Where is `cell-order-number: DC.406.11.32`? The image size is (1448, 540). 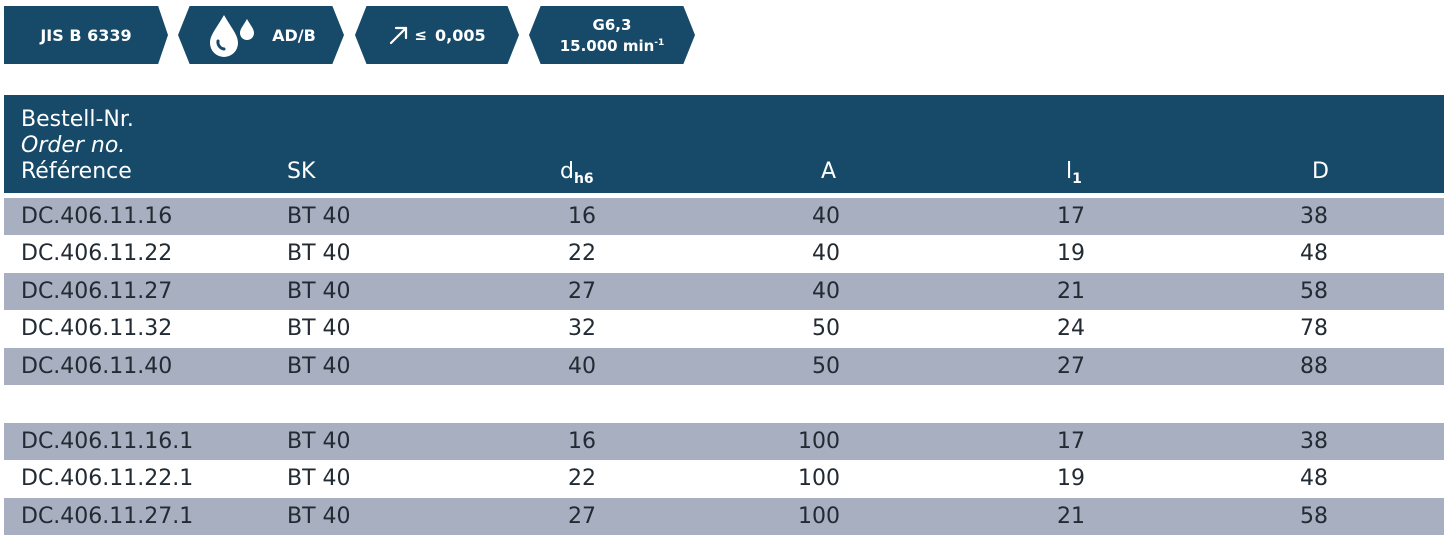
cell-order-number: DC.406.11.32 is located at coordinates (97, 328).